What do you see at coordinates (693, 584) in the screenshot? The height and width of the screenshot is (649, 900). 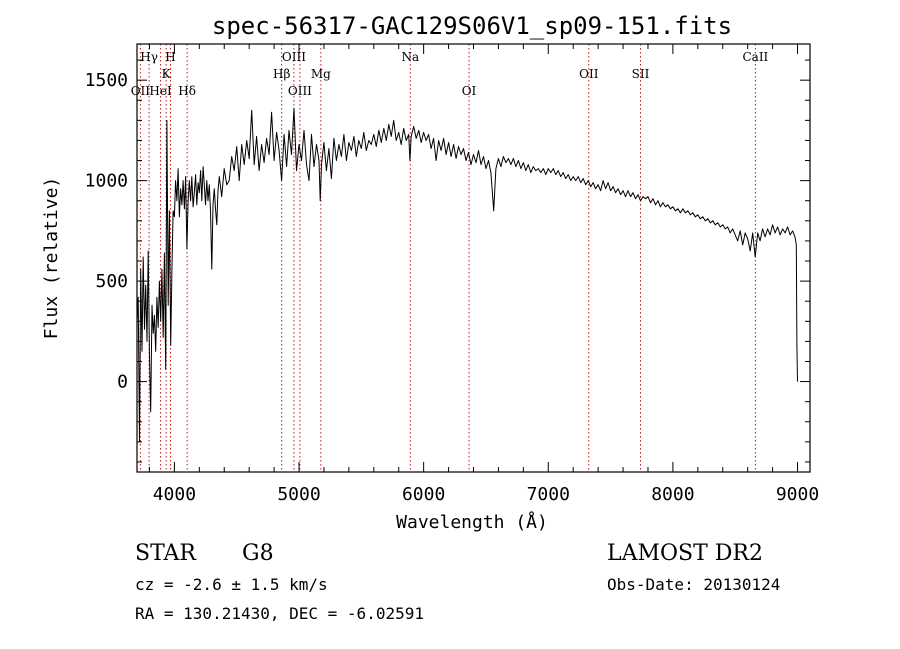 I see `observation-date: Obs-Date: 20130124` at bounding box center [693, 584].